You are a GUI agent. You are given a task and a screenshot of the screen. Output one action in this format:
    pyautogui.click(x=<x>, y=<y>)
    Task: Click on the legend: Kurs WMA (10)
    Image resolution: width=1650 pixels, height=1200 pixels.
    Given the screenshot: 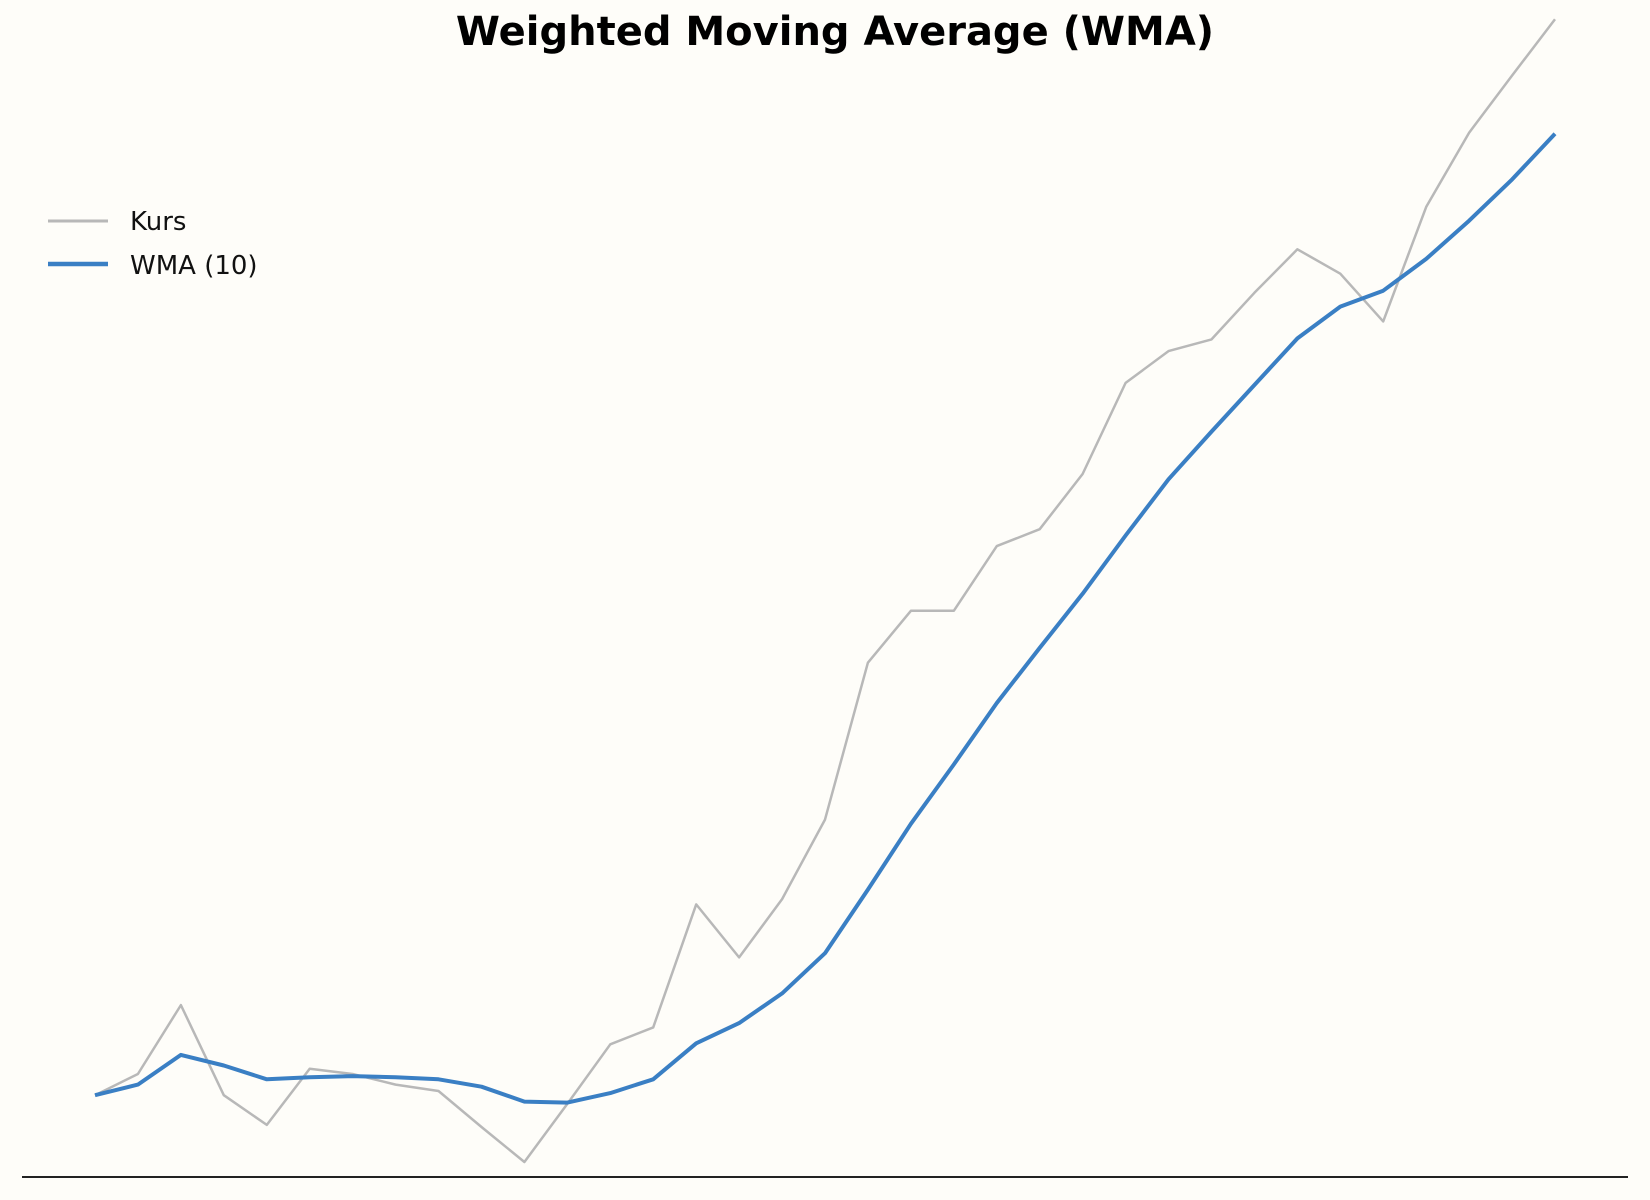 What is the action you would take?
    pyautogui.click(x=153, y=244)
    